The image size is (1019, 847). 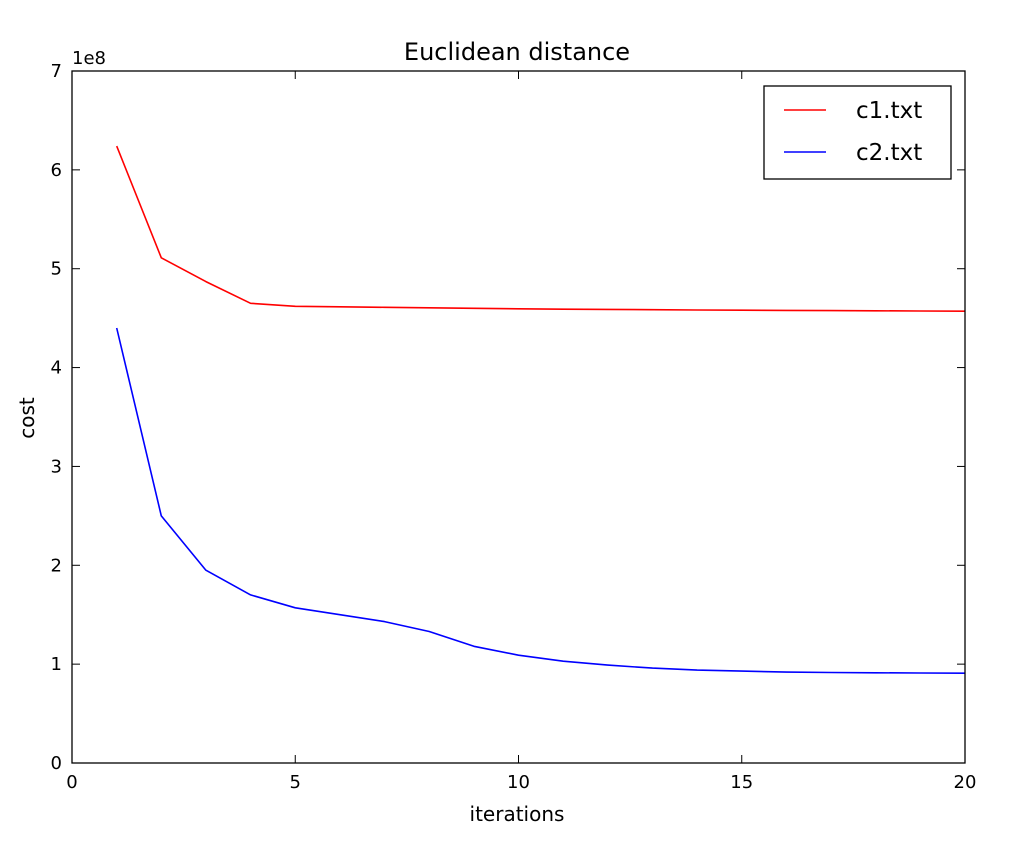 I want to click on legend-box, so click(x=857, y=132).